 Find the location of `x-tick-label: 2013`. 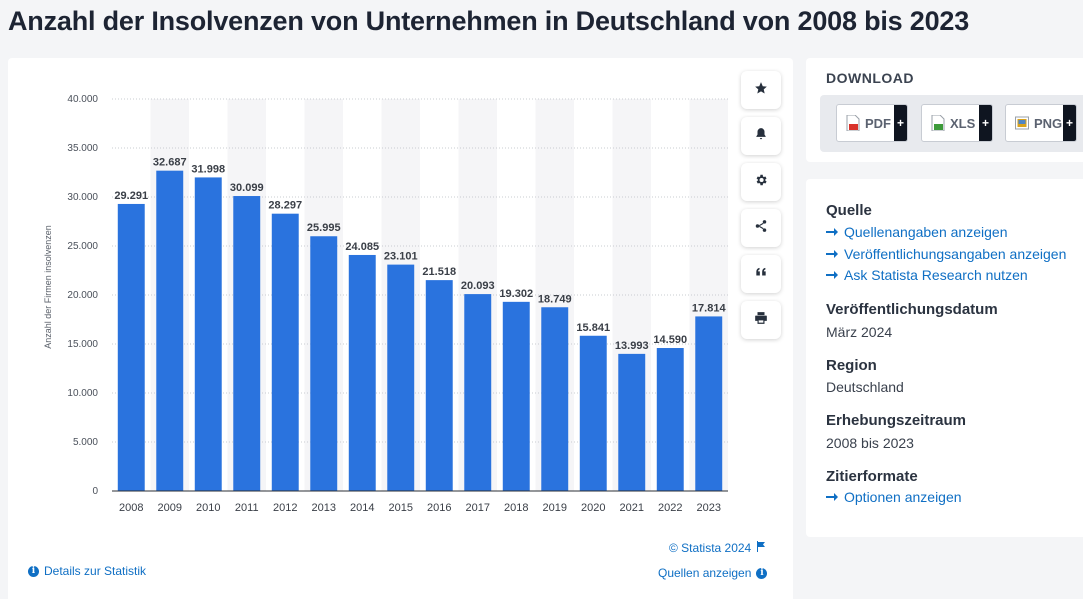

x-tick-label: 2013 is located at coordinates (324, 508).